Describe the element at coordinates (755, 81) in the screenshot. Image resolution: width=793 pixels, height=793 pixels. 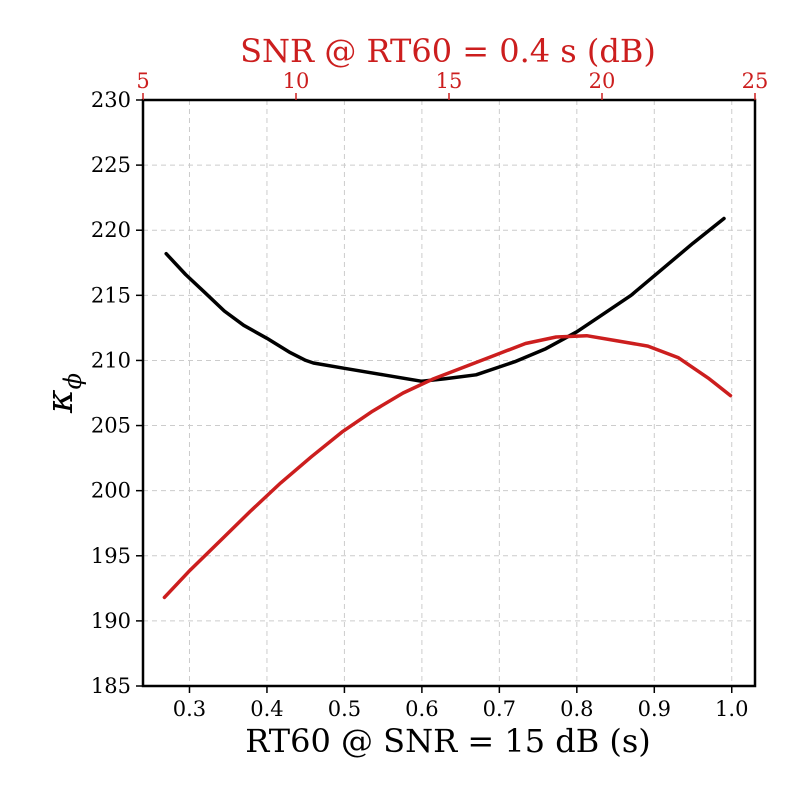
I see `top-tick-label: 25` at that location.